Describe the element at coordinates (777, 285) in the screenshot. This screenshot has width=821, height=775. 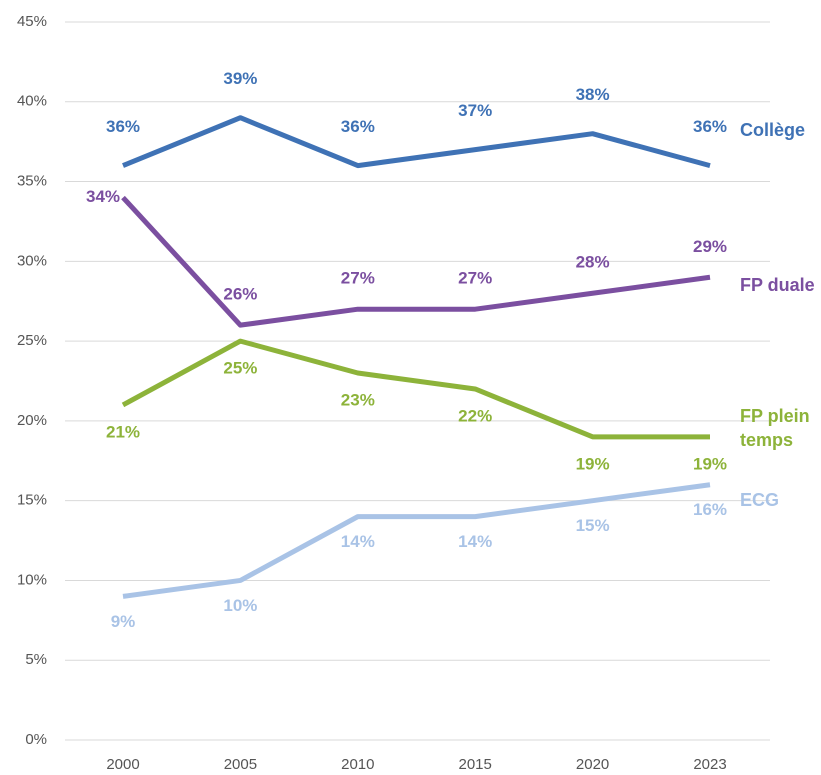
I see `legend-label: FP duale` at that location.